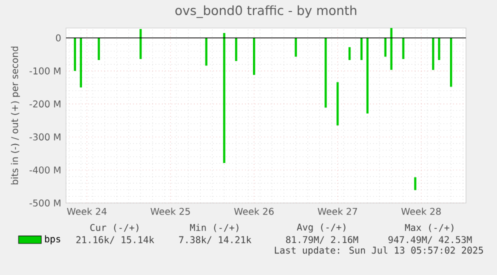  I want to click on x-tick-label: Week 26, so click(254, 211).